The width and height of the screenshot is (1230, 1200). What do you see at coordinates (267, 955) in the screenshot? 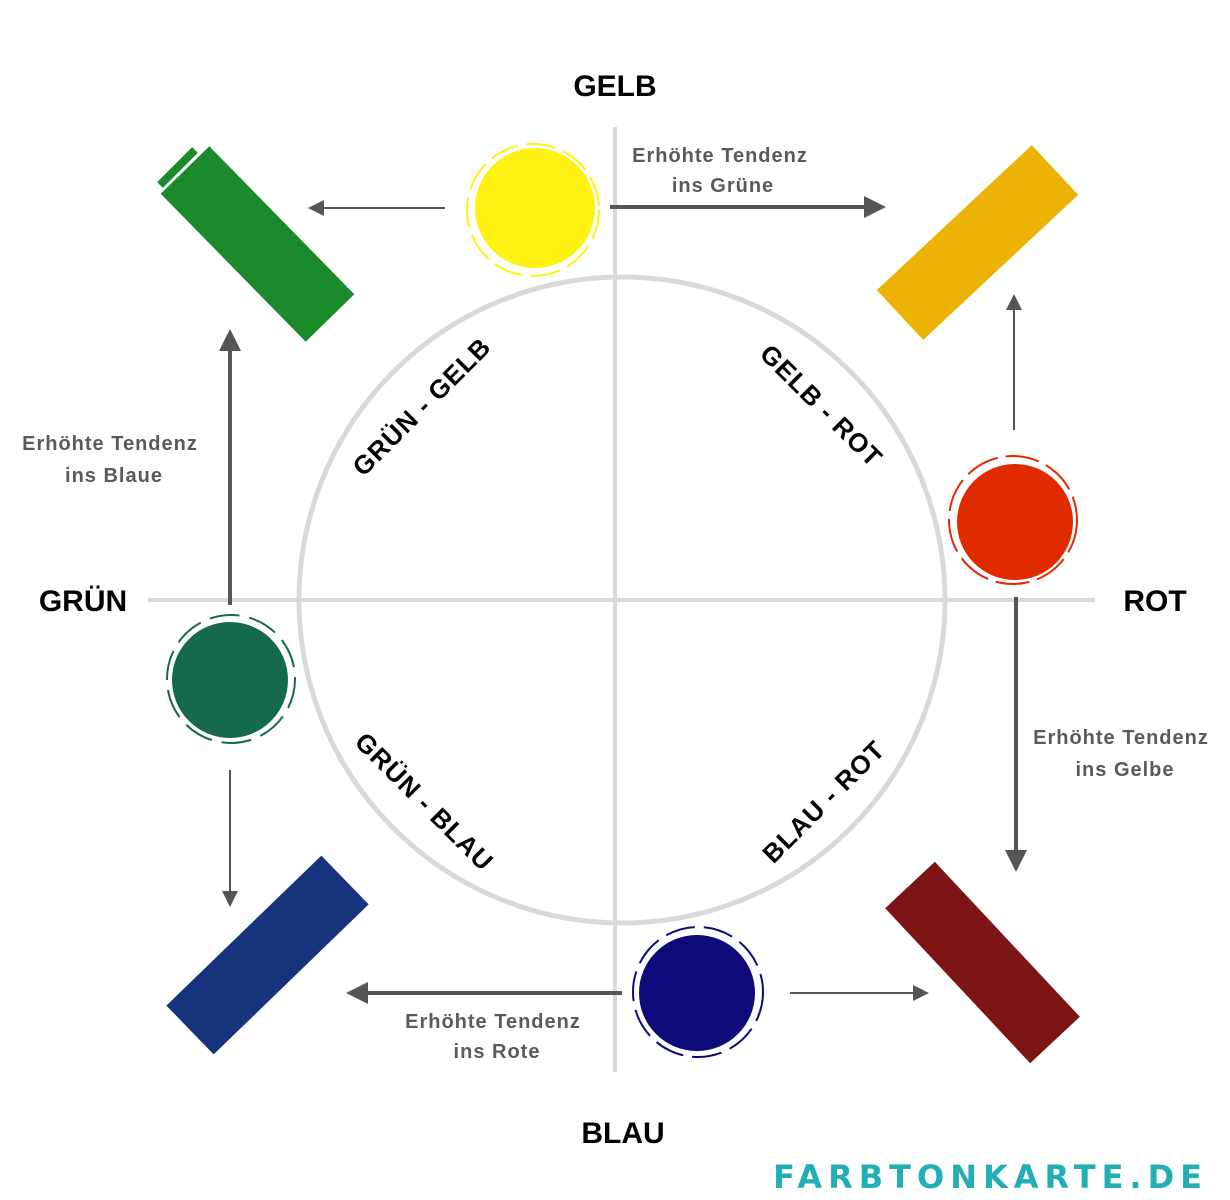
I see `brush-stroke-blue` at bounding box center [267, 955].